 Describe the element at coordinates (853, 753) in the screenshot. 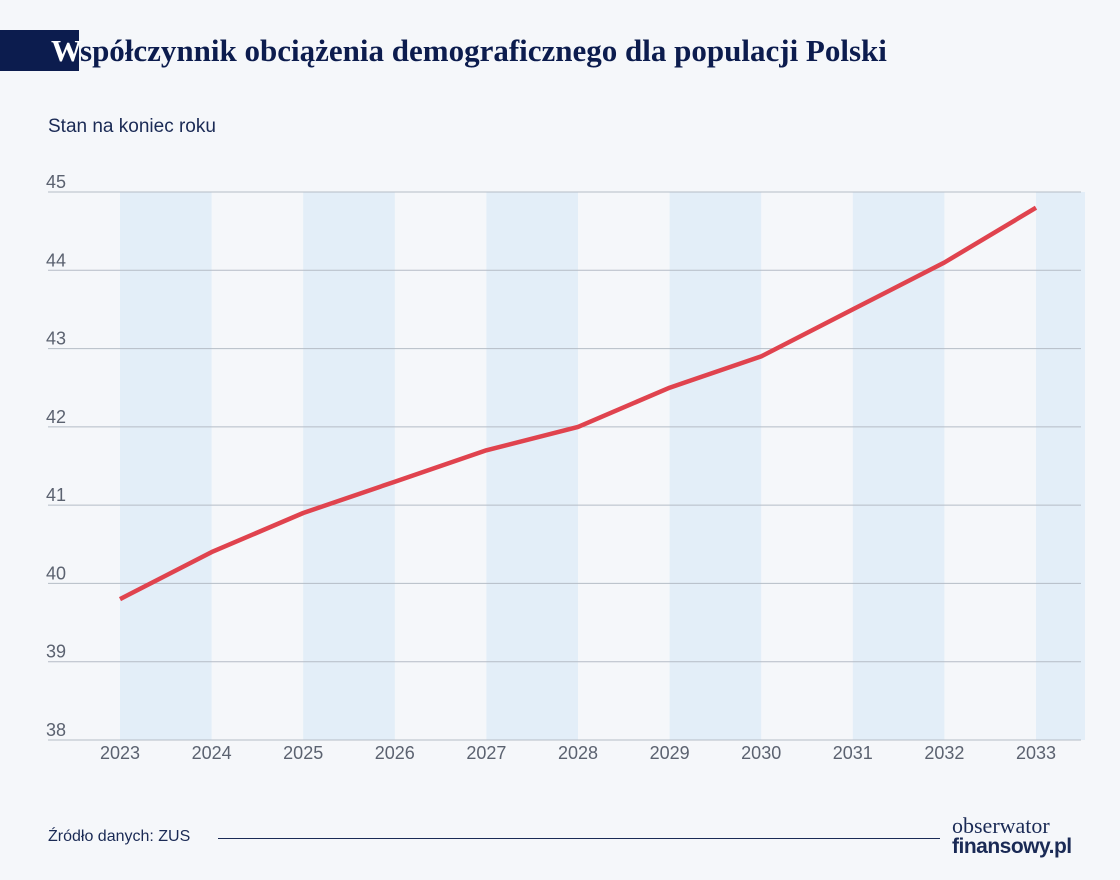

I see `x-tick-label: 2031` at that location.